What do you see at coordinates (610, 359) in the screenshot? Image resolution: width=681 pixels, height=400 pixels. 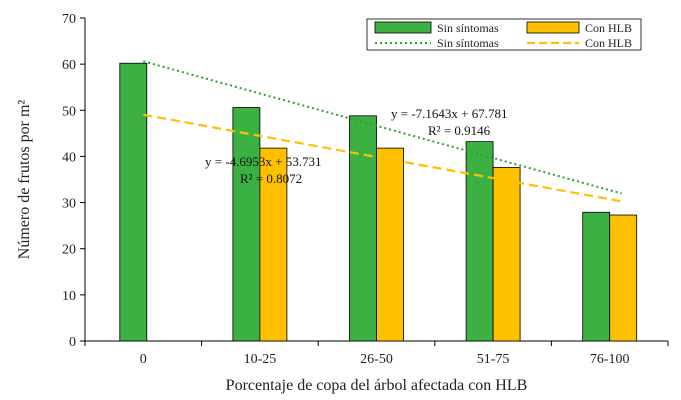 I see `x-tick-label: 76-100` at bounding box center [610, 359].